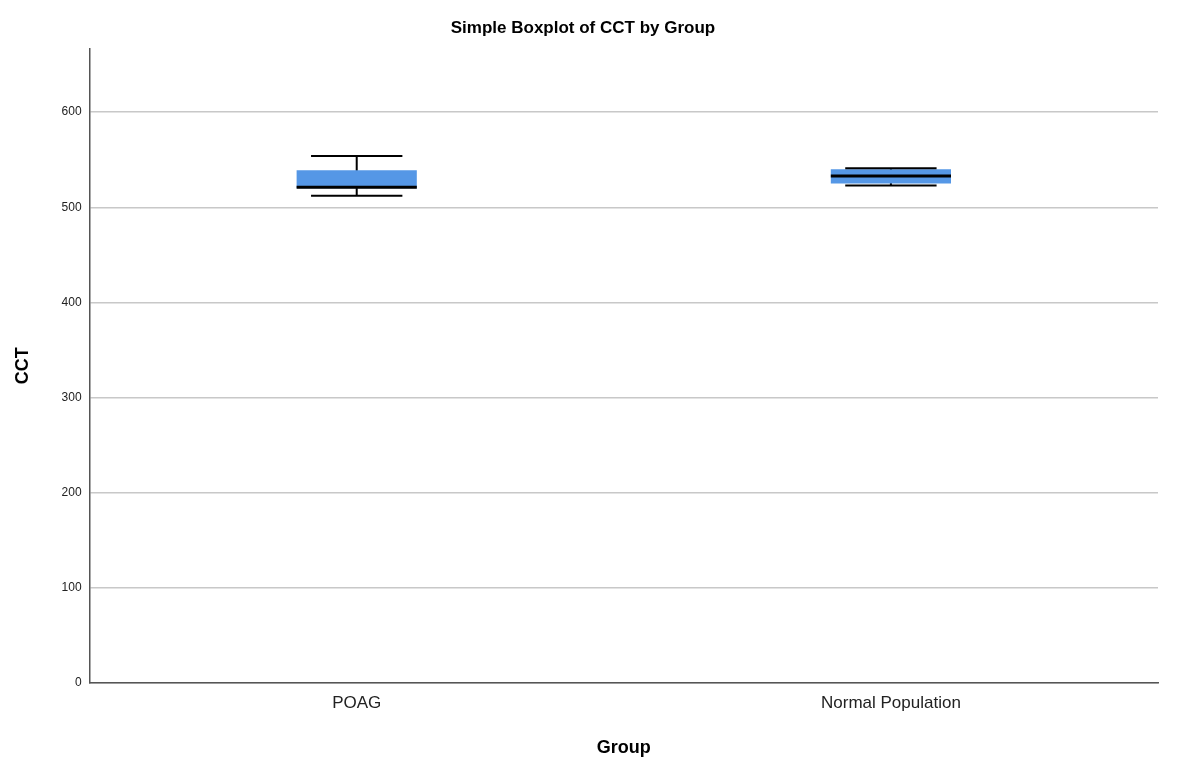 This screenshot has width=1177, height=773. Describe the element at coordinates (21, 366) in the screenshot. I see `y-axis-title: CCT` at that location.